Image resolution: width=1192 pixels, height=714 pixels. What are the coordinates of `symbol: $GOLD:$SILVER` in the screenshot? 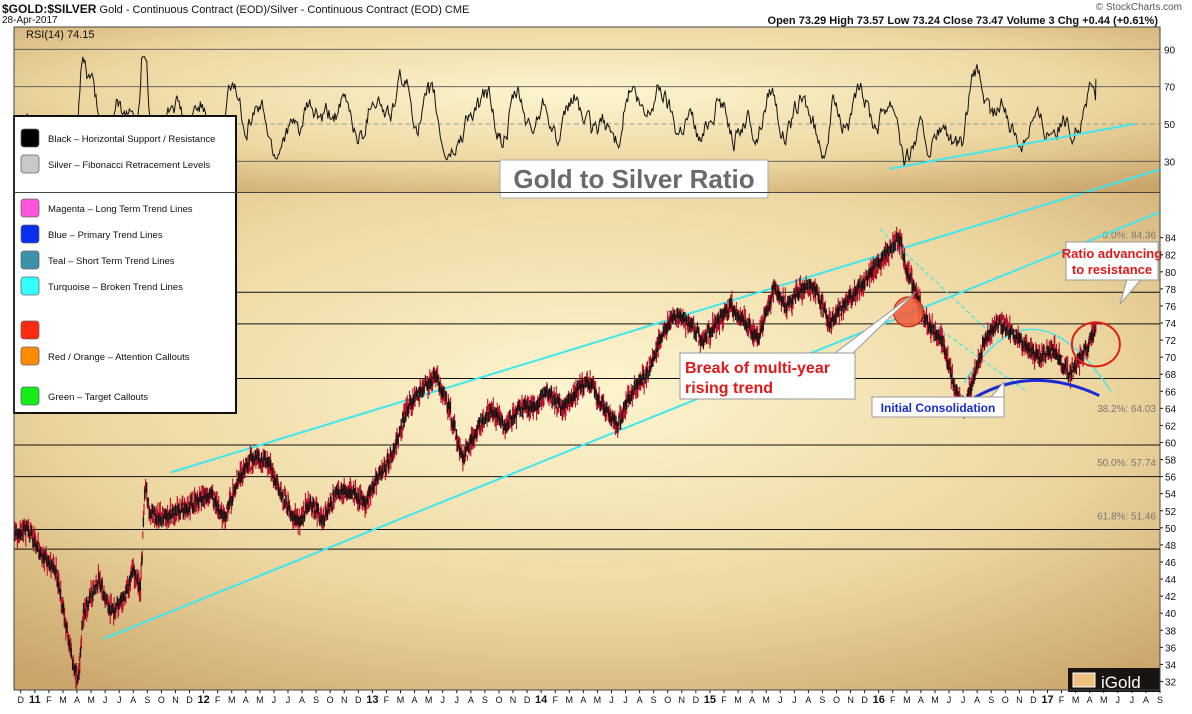 It's located at (49, 9).